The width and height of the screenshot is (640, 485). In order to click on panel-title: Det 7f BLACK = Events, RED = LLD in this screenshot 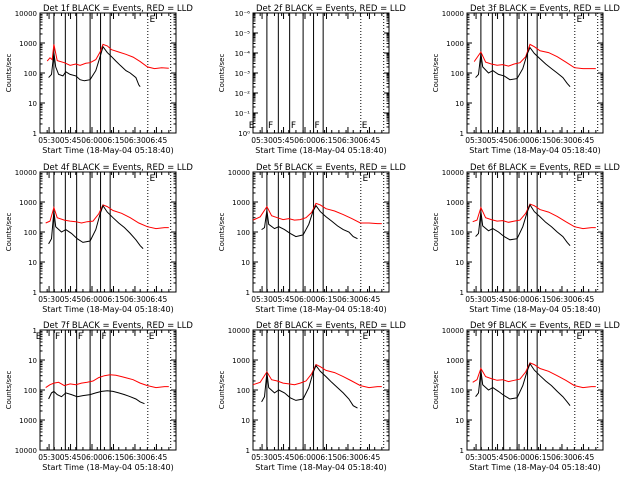, I will do `click(118, 326)`.